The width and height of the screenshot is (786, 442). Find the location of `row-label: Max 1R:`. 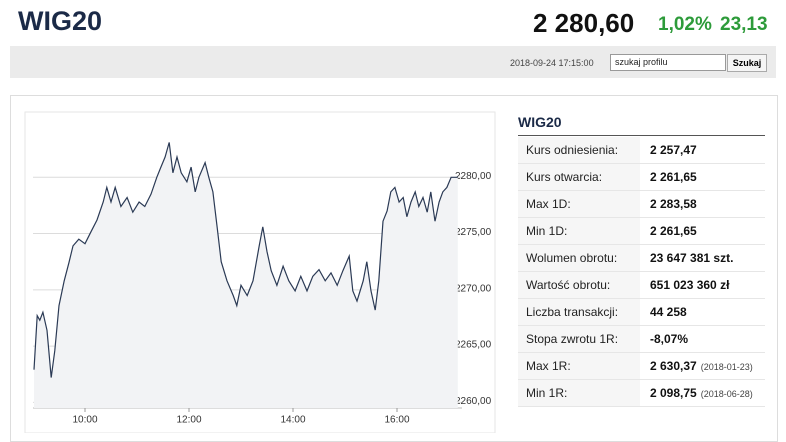

row-label: Max 1R: is located at coordinates (579, 366).